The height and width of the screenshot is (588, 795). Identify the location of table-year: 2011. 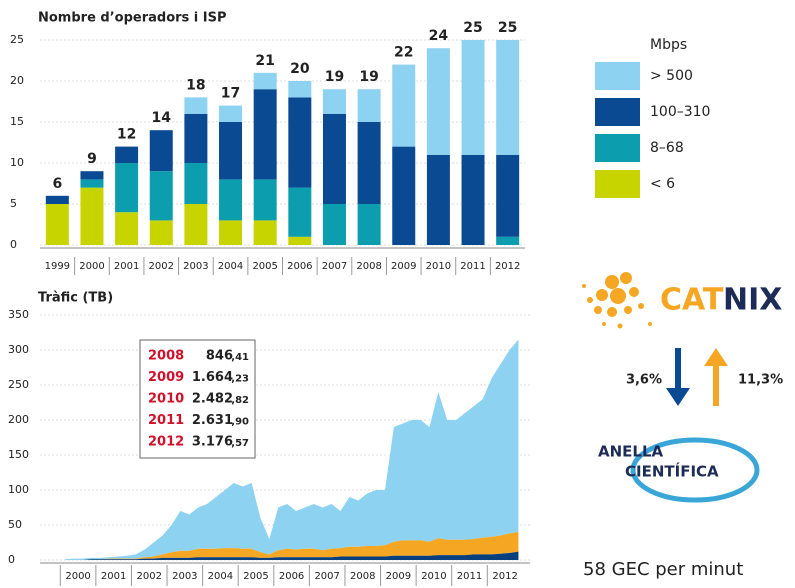
(166, 420).